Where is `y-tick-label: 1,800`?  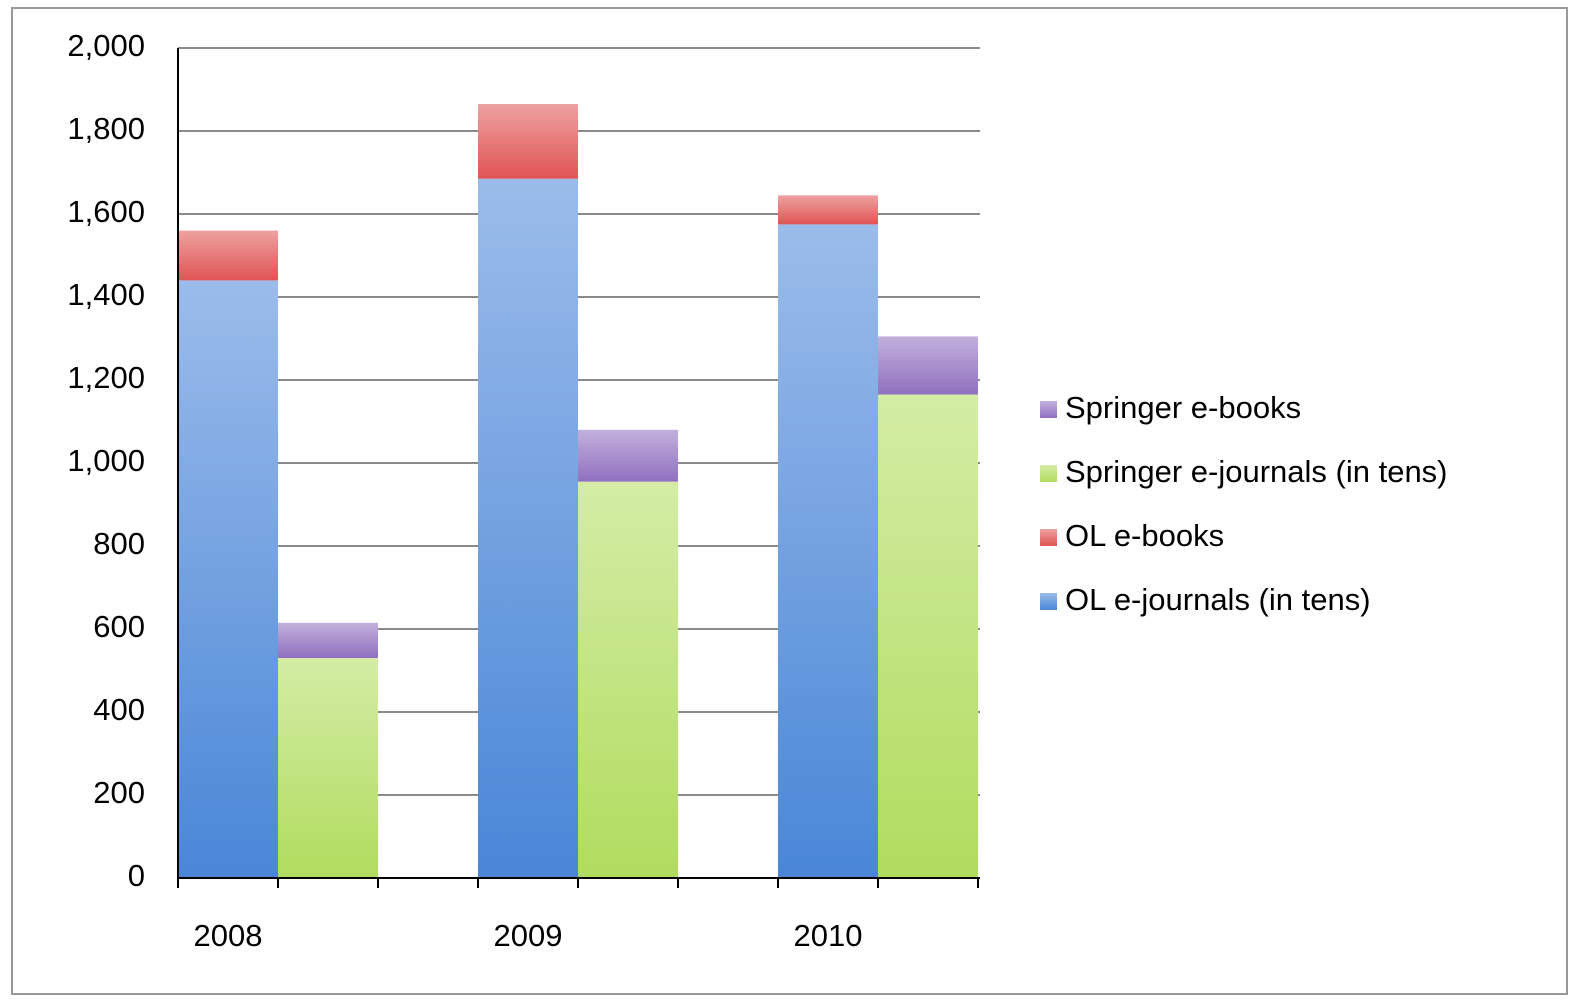 y-tick-label: 1,800 is located at coordinates (106, 128).